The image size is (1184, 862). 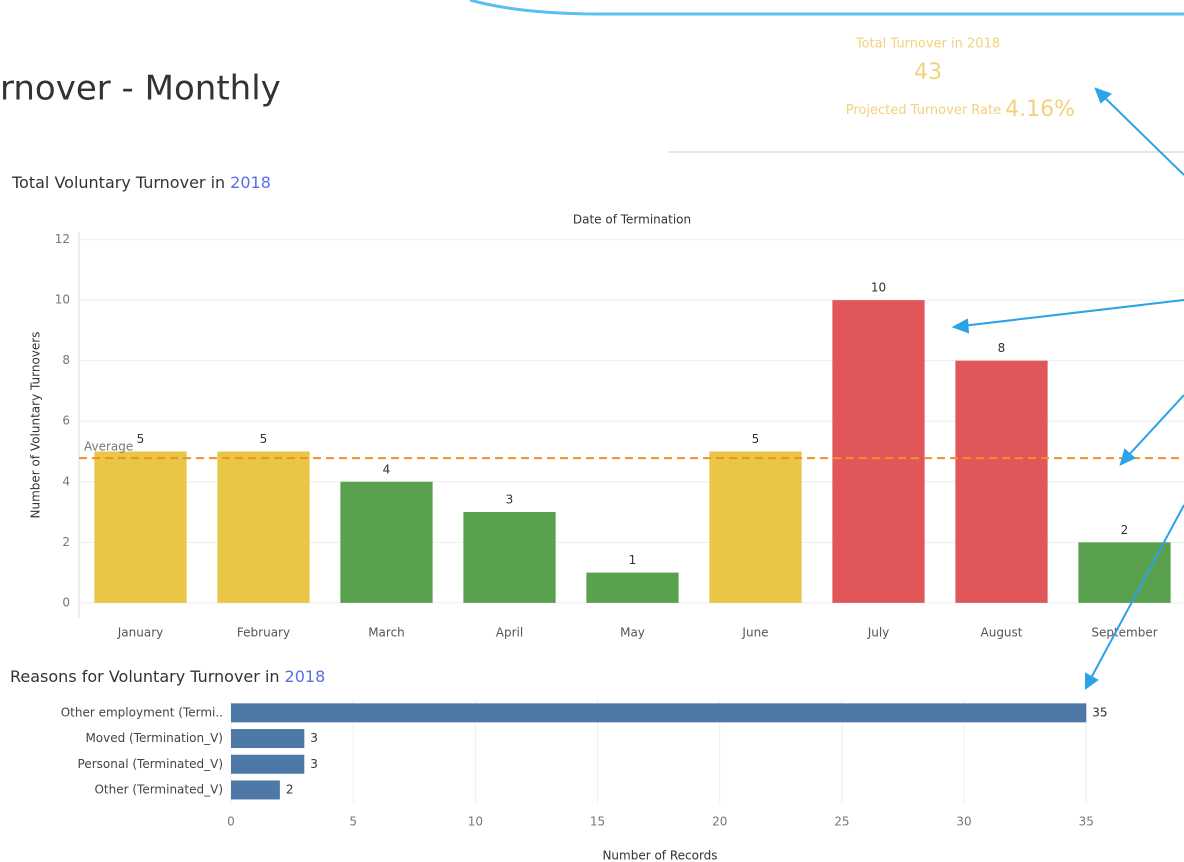 What do you see at coordinates (263, 633) in the screenshot?
I see `x-tick-label: February` at bounding box center [263, 633].